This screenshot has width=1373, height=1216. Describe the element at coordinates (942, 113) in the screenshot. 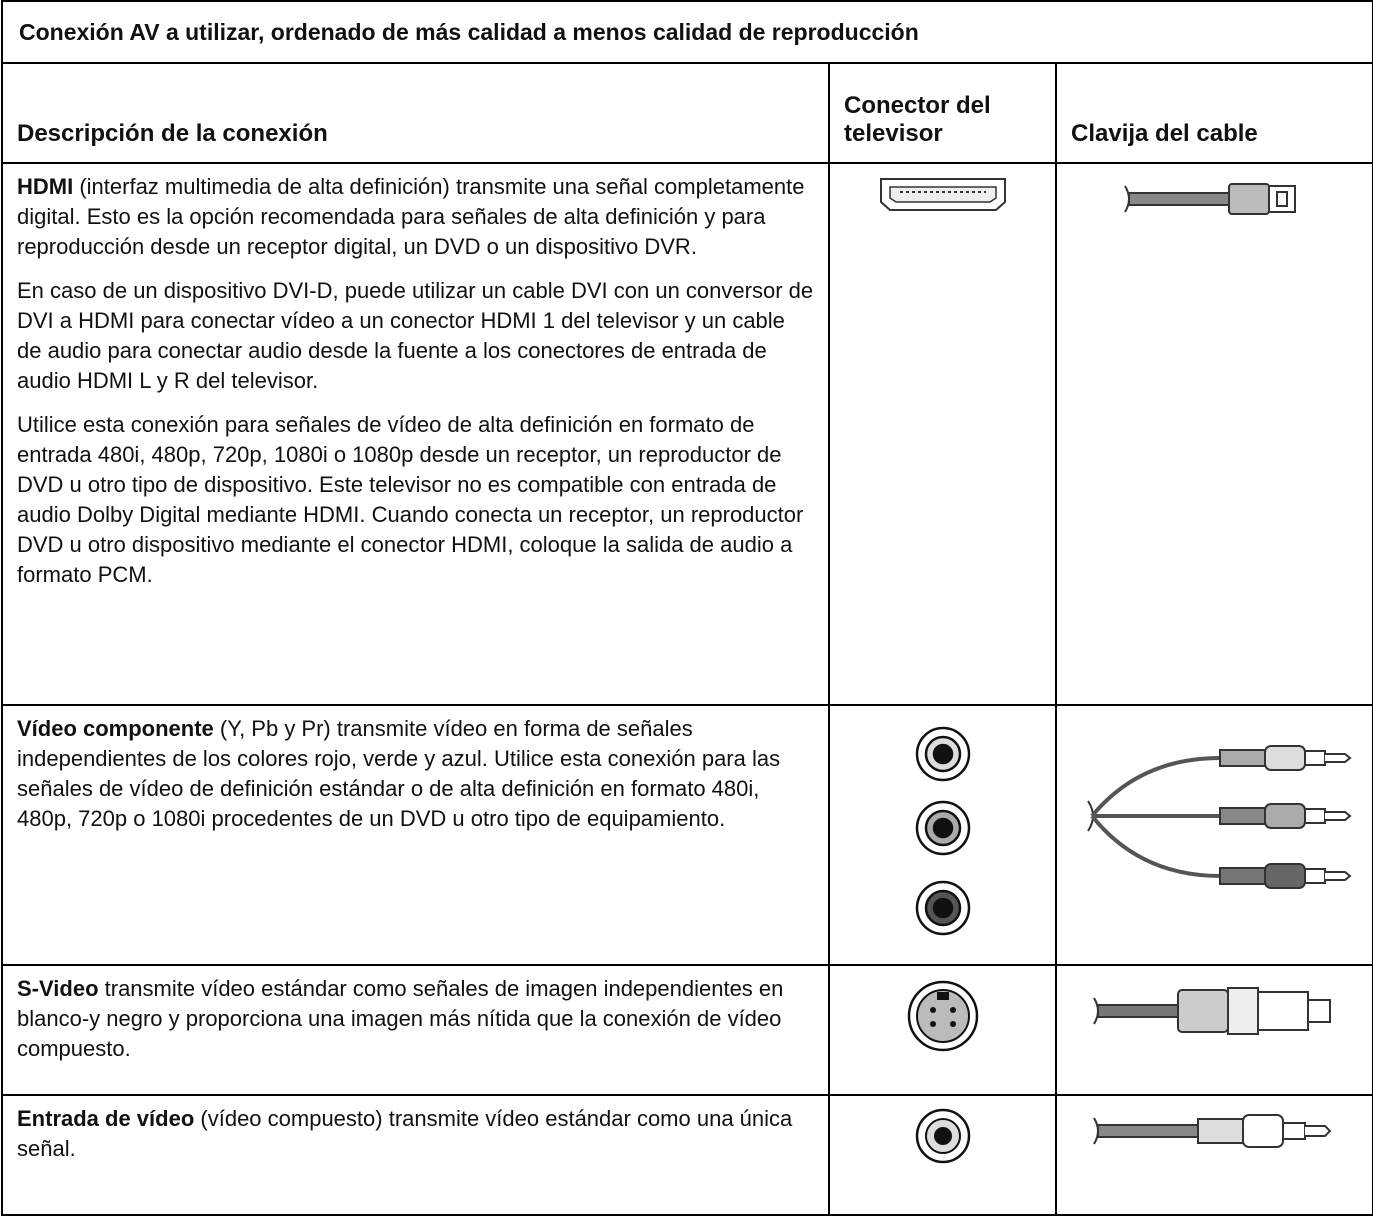

I see `header-cell: Conector del televisor` at that location.